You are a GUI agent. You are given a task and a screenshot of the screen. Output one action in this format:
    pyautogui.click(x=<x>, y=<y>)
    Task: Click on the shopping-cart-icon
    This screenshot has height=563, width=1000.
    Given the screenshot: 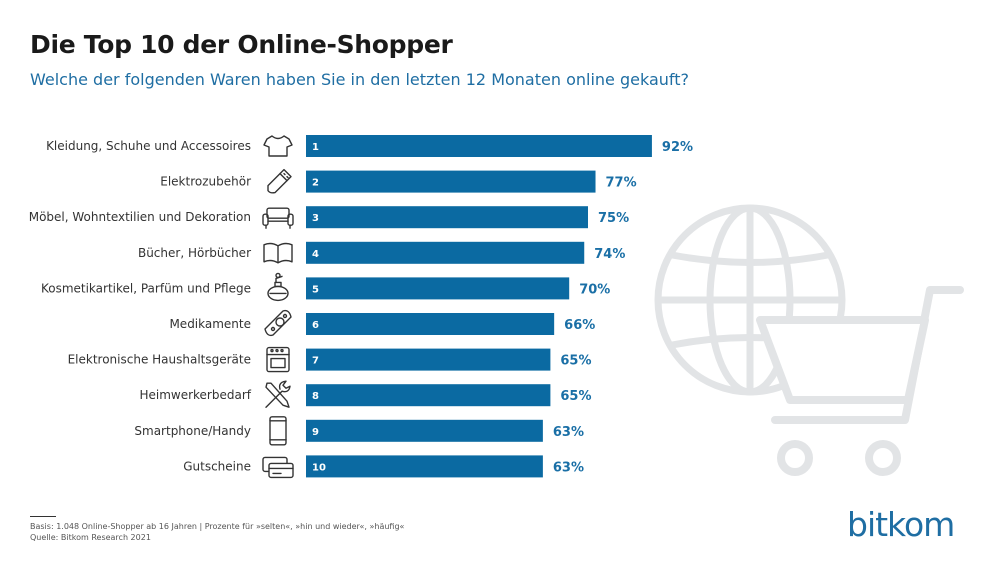 What is the action you would take?
    pyautogui.click(x=860, y=381)
    